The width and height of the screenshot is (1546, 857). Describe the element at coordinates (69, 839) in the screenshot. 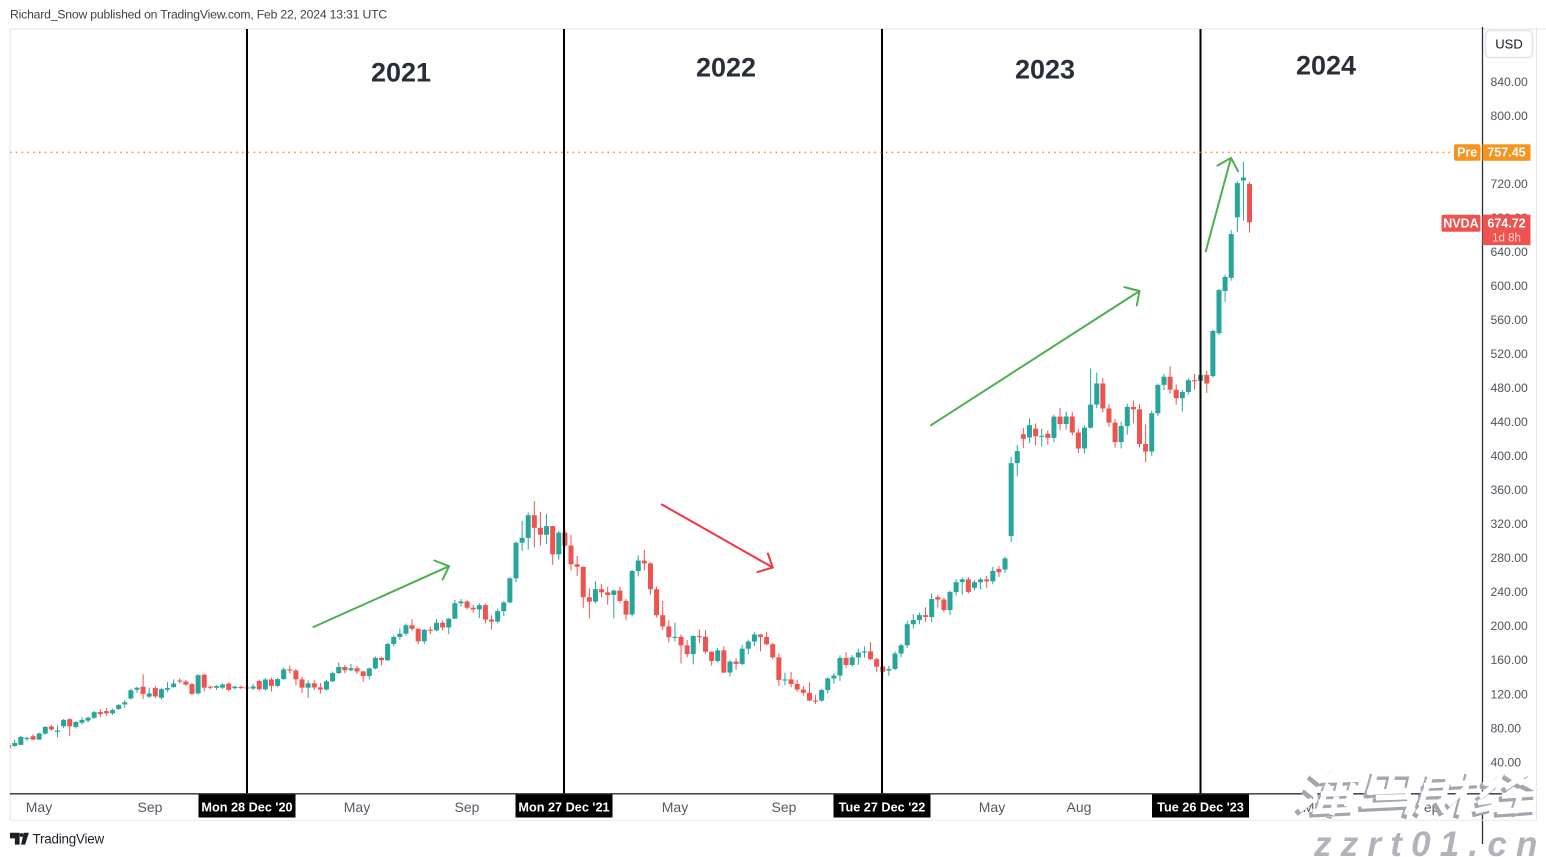

I see `svg-text: TradingView` at that location.